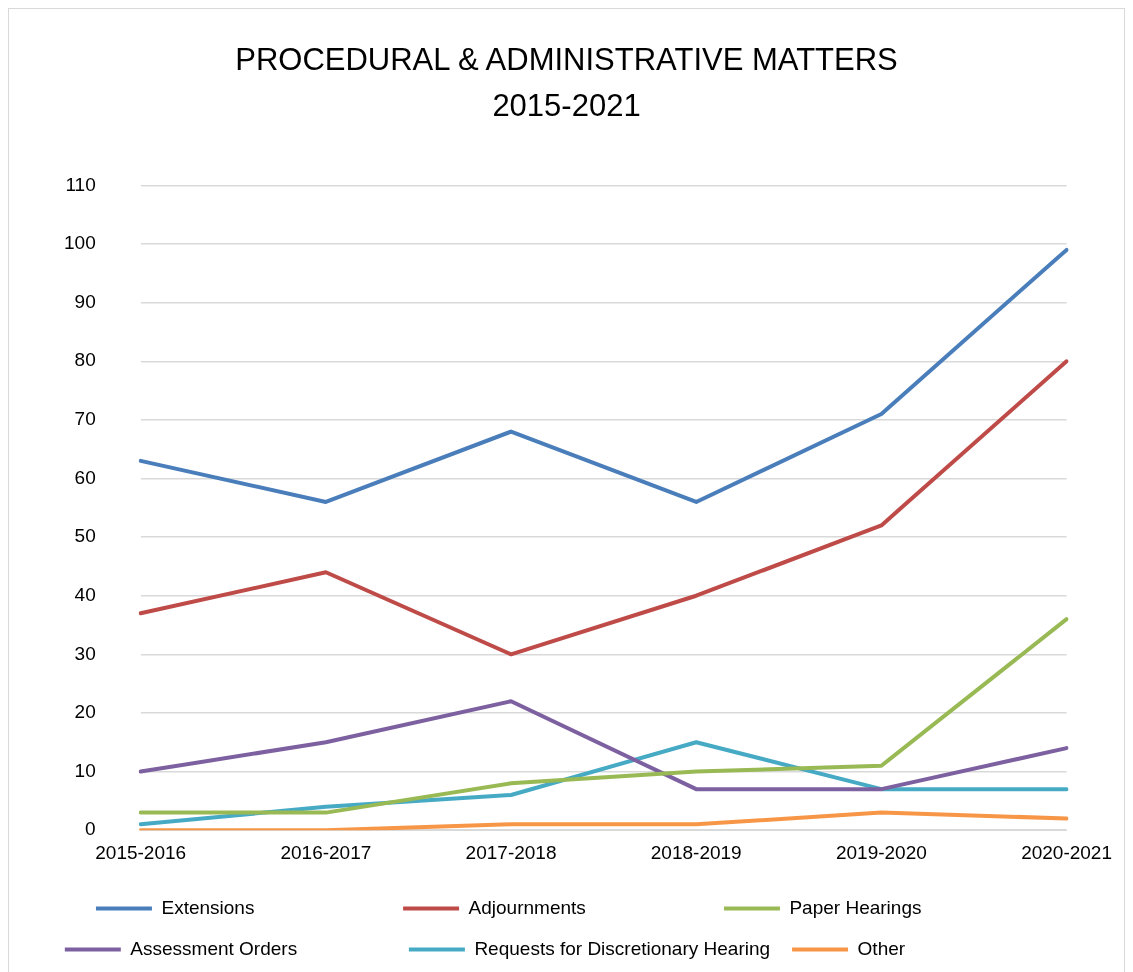  I want to click on legend-label: Requests for Discretionary Hearing, so click(622, 948).